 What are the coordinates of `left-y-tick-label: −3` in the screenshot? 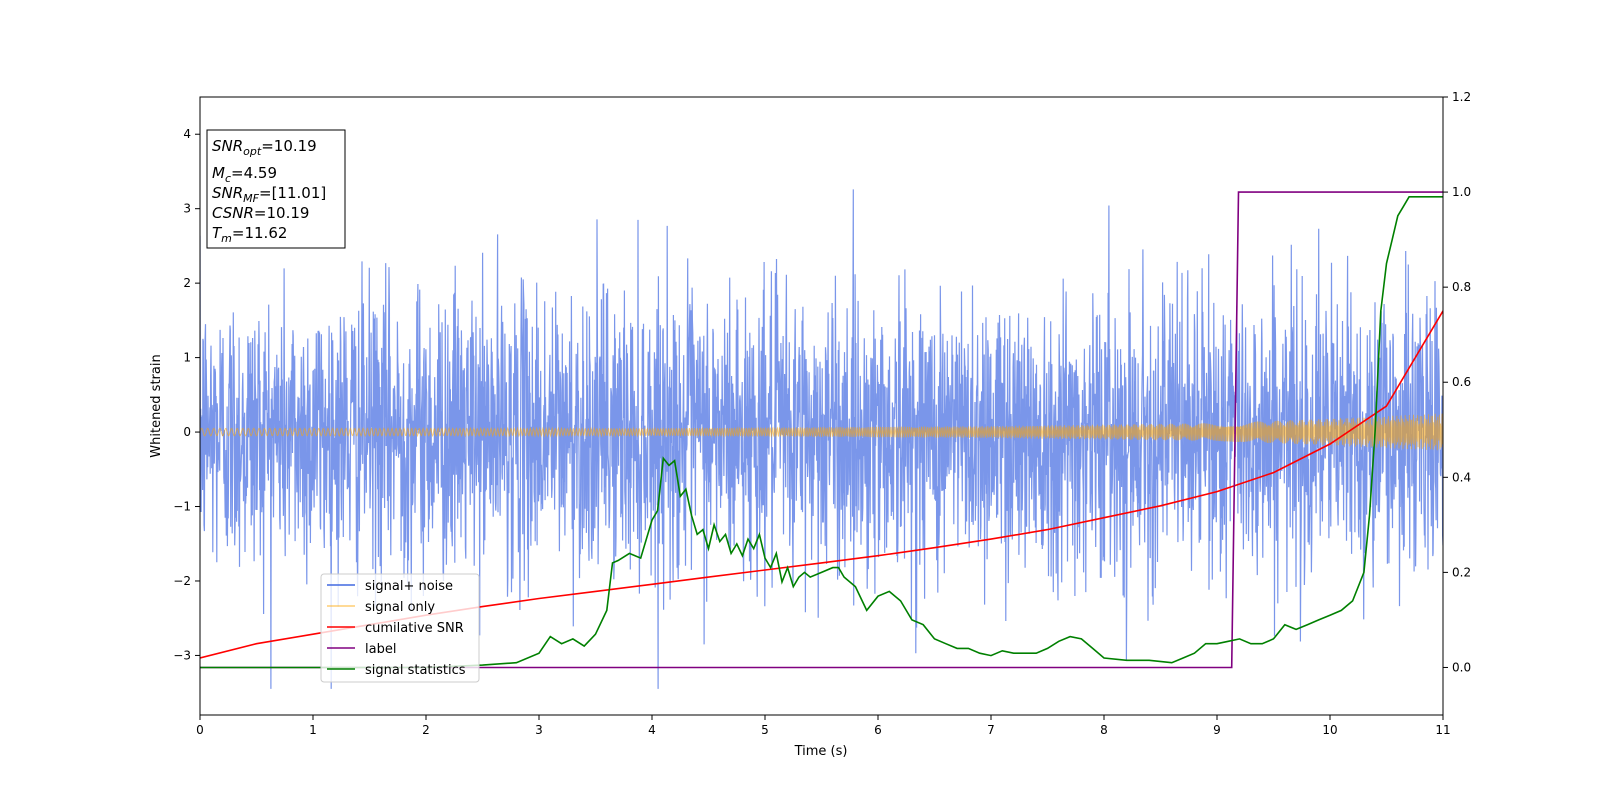 It's located at (182, 655).